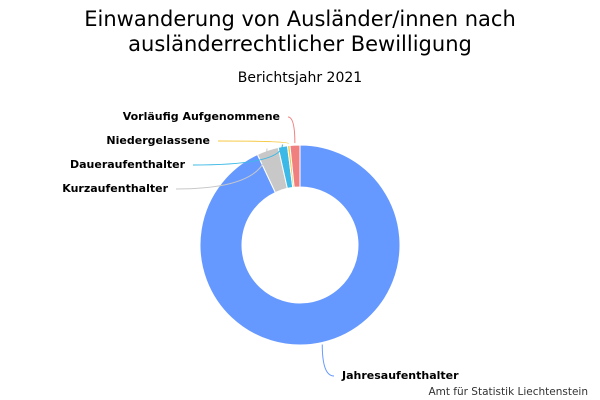  What do you see at coordinates (295, 166) in the screenshot?
I see `slice` at bounding box center [295, 166].